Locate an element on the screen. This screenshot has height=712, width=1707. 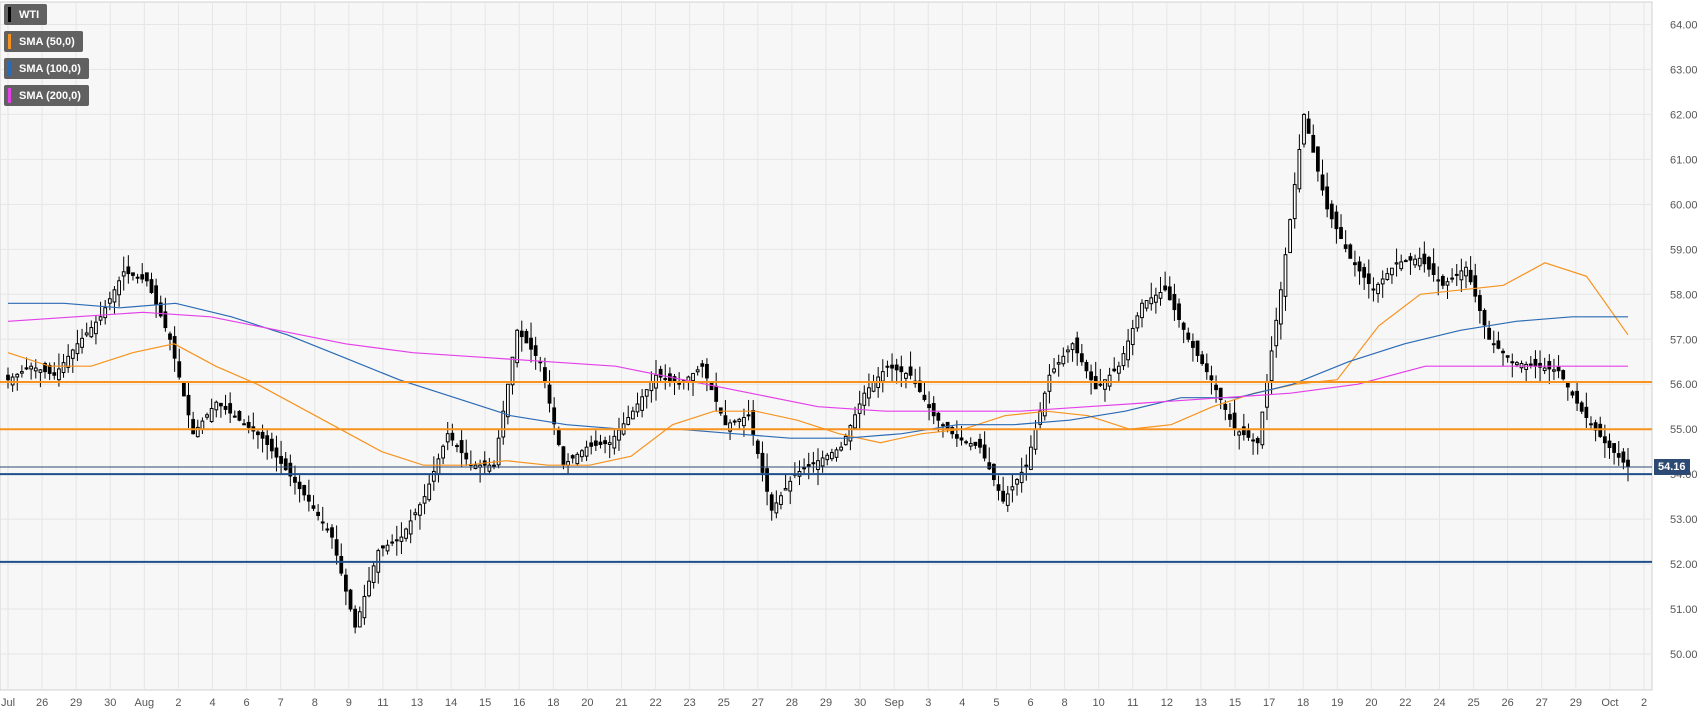
x-tick-label: 20 is located at coordinates (587, 703).